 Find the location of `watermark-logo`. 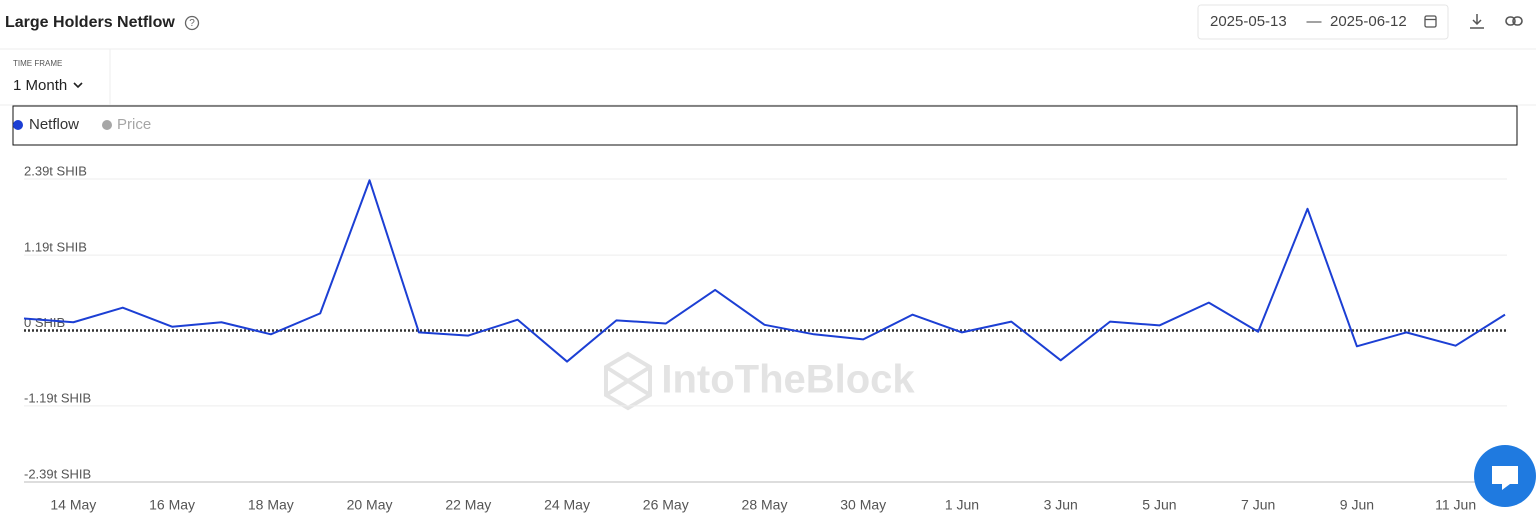

watermark-logo is located at coordinates (628, 381).